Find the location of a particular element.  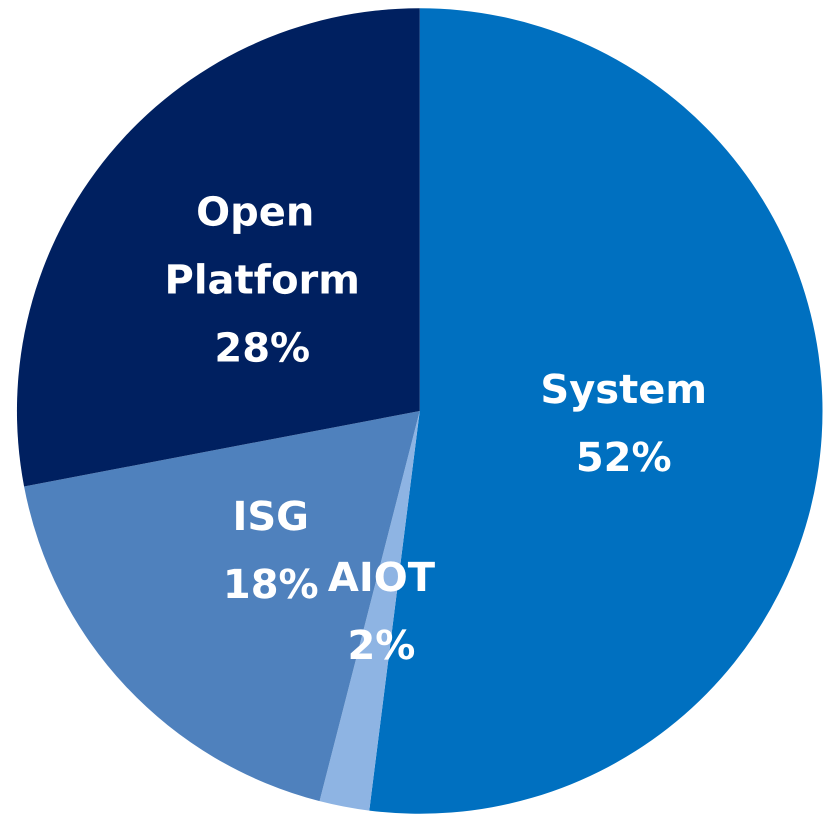

data-label: 28% is located at coordinates (262, 349).